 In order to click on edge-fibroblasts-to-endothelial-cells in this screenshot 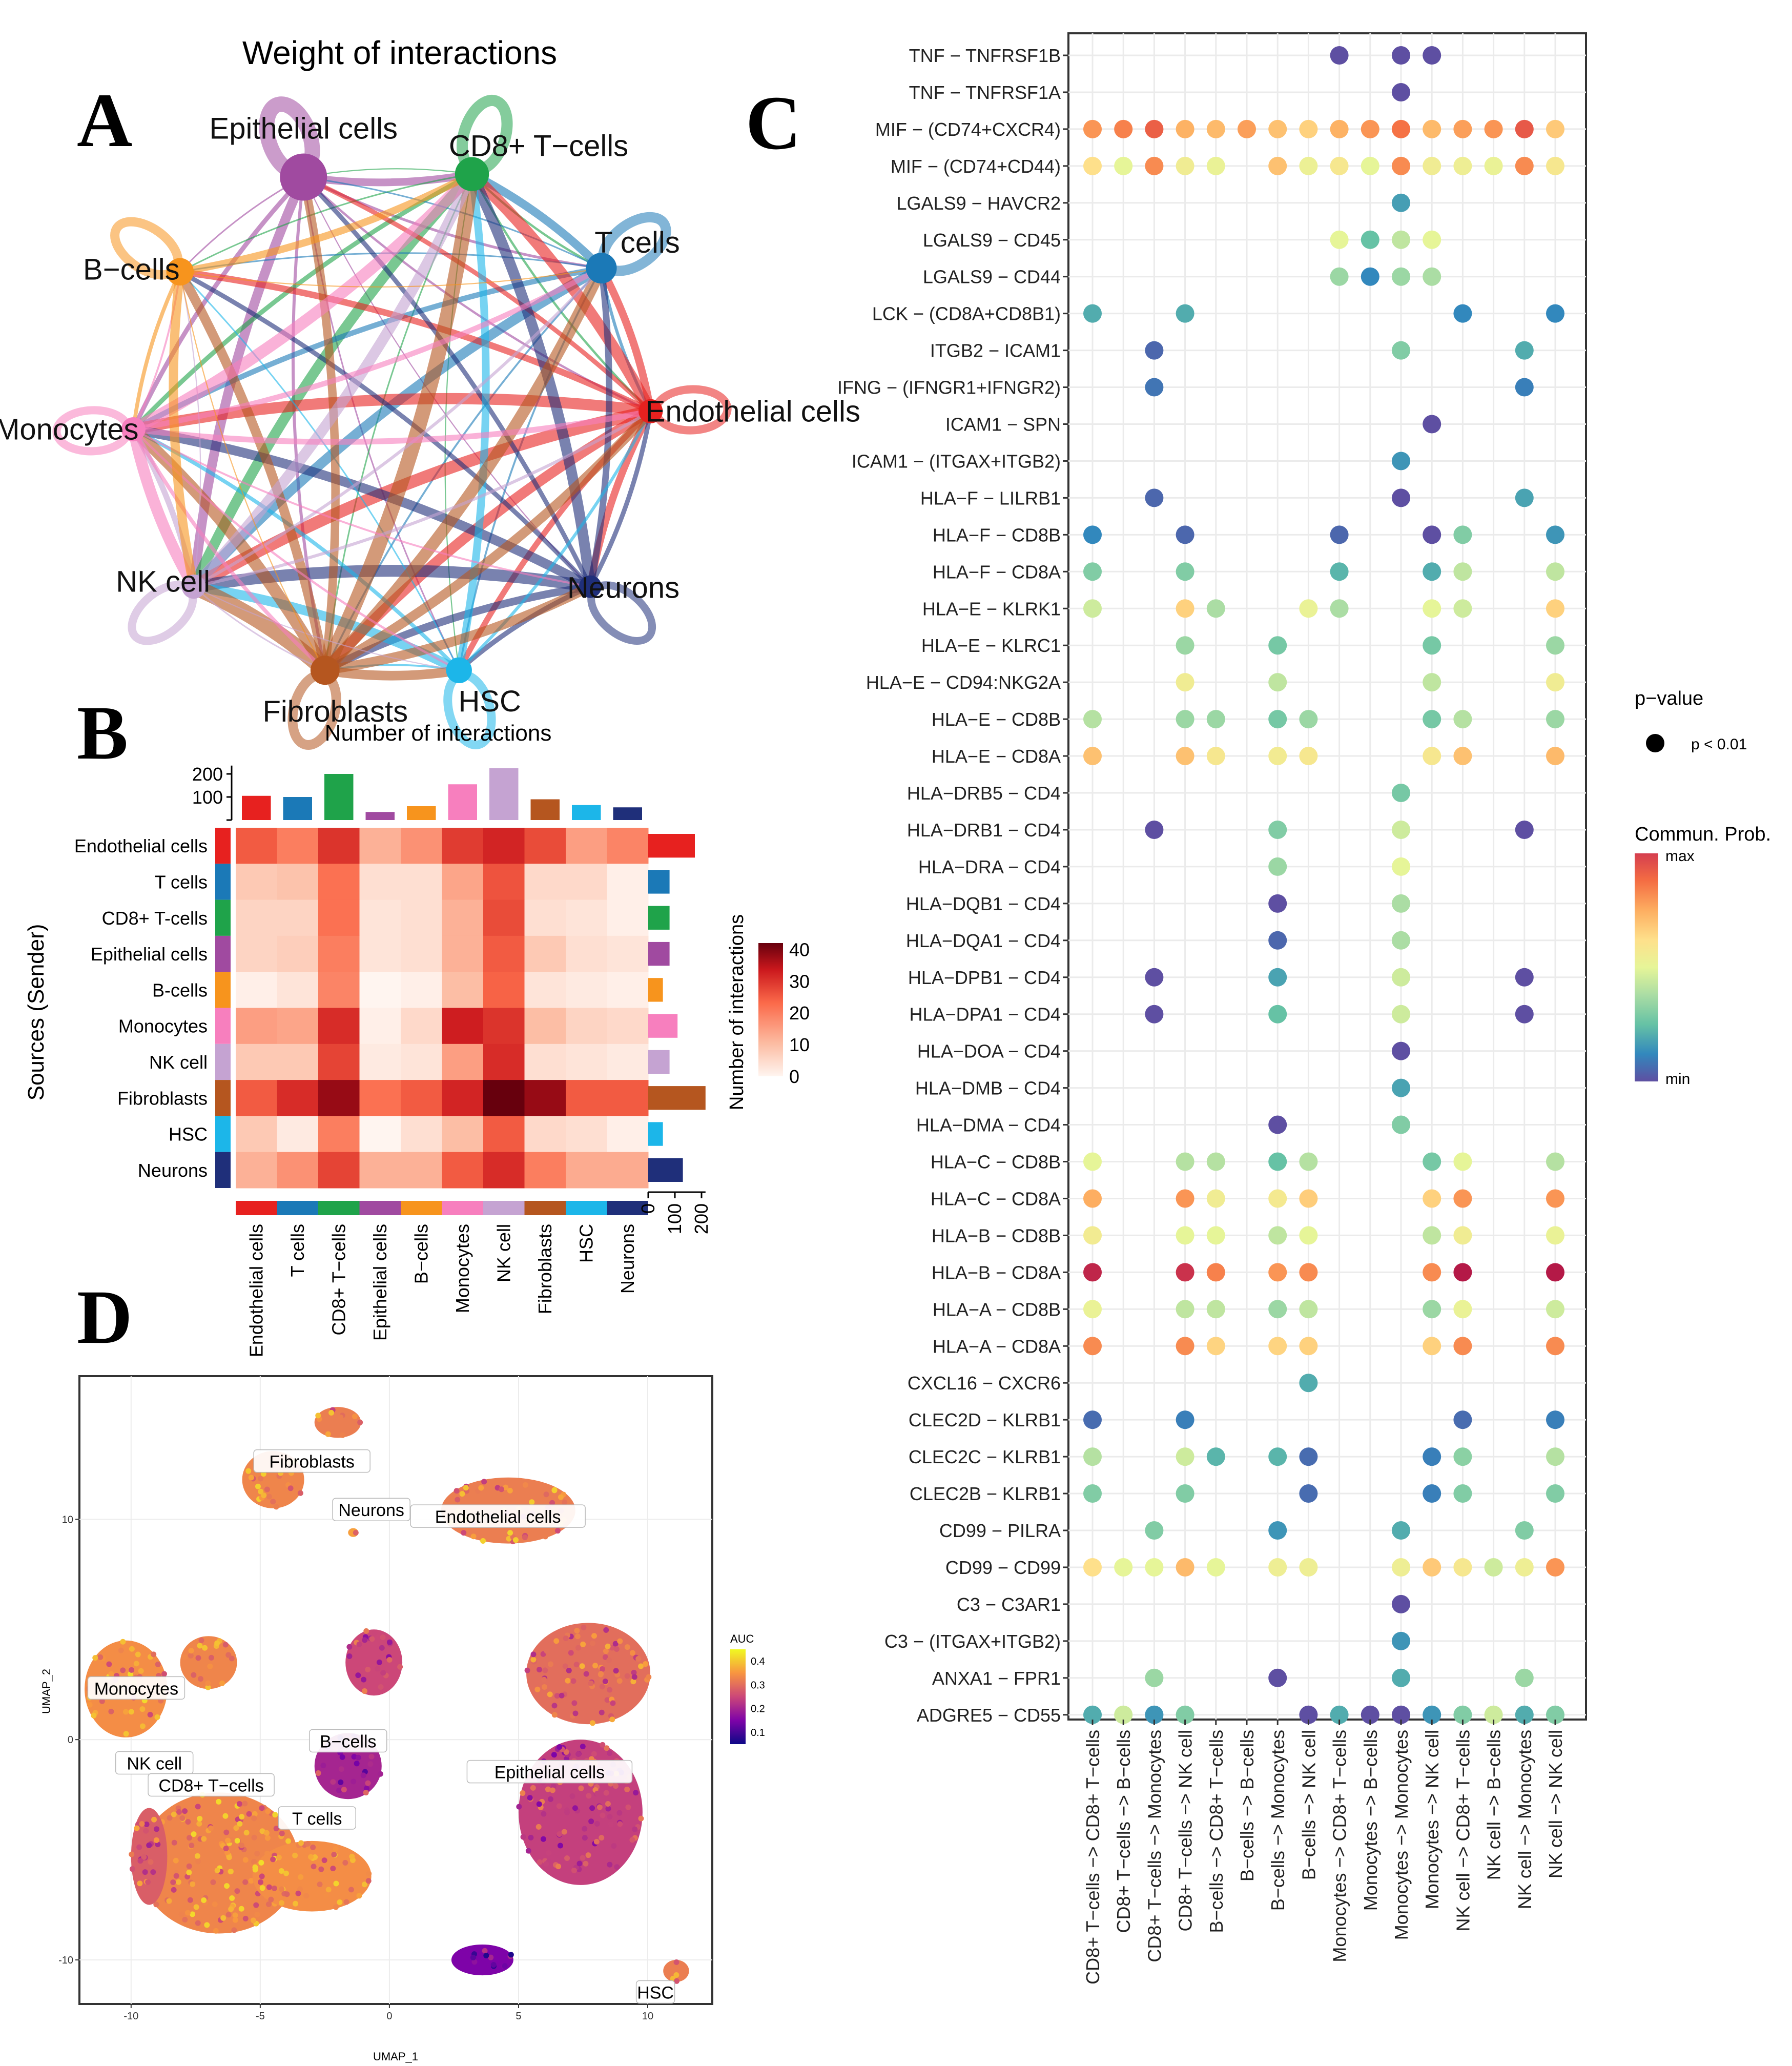, I will do `click(488, 541)`.